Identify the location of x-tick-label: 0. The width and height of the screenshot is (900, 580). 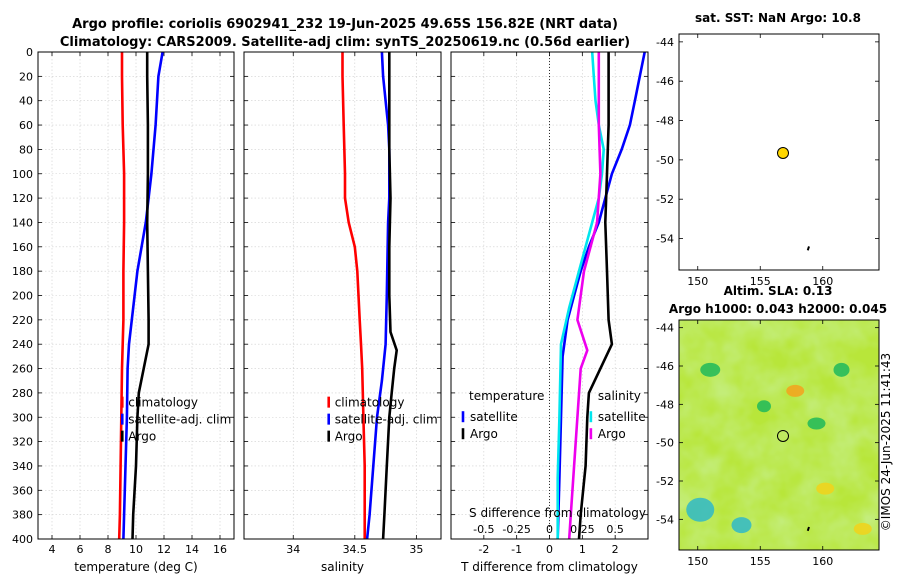
(549, 549).